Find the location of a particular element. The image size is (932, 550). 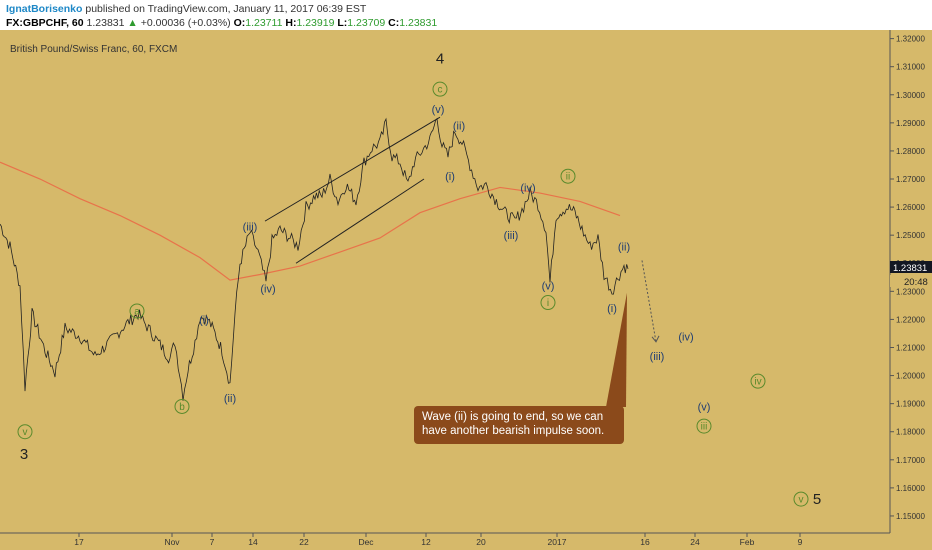

time-axis is located at coordinates (445, 541).